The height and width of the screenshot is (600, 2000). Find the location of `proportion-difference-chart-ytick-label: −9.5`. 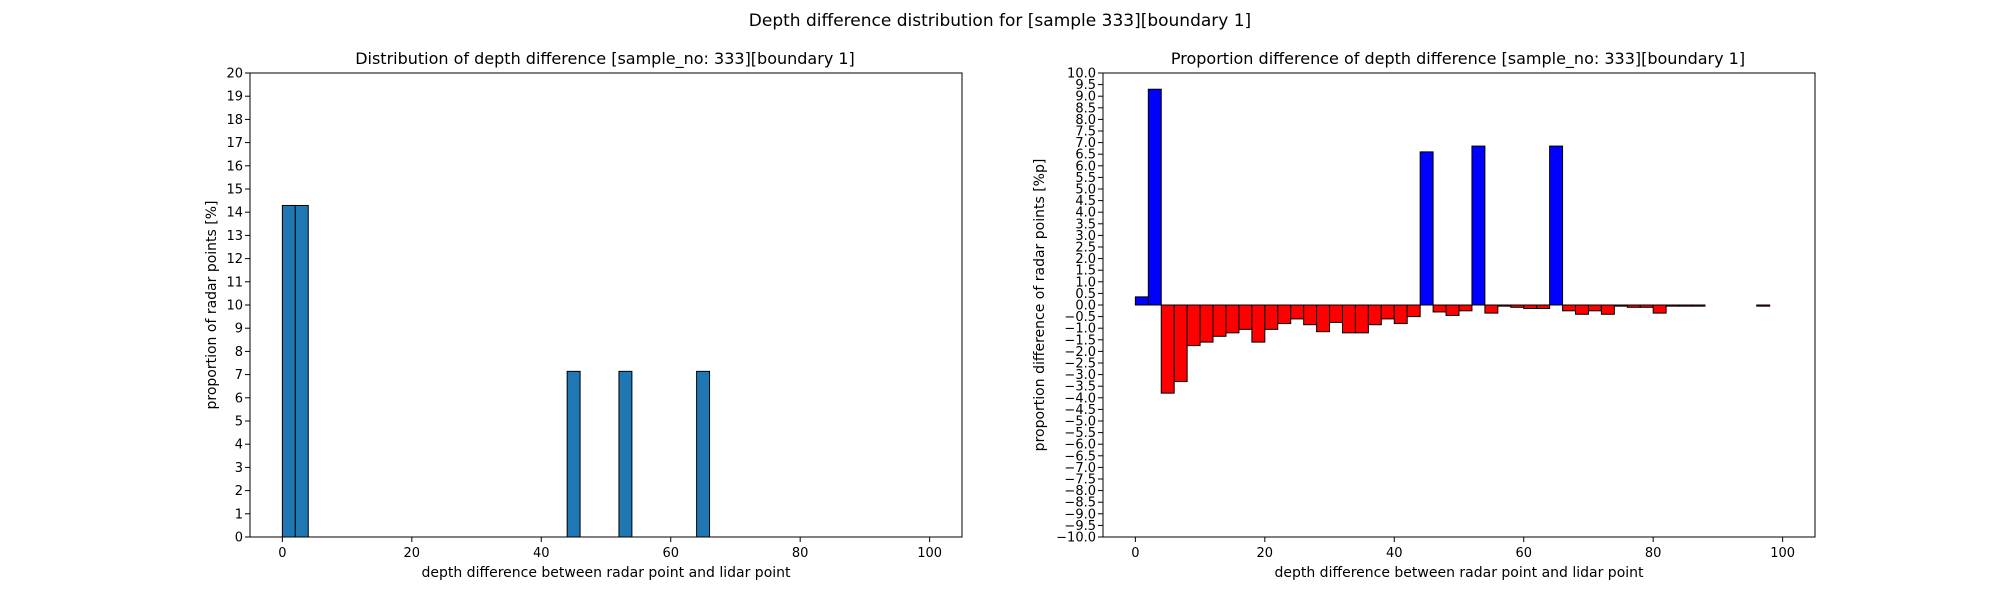

proportion-difference-chart-ytick-label: −9.5 is located at coordinates (1080, 526).